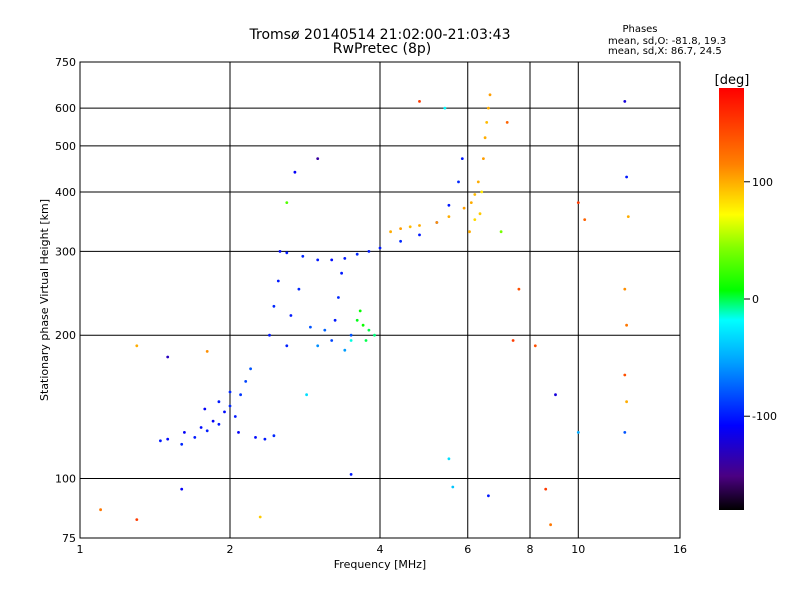  I want to click on y-tick-label: 300, so click(65, 251).